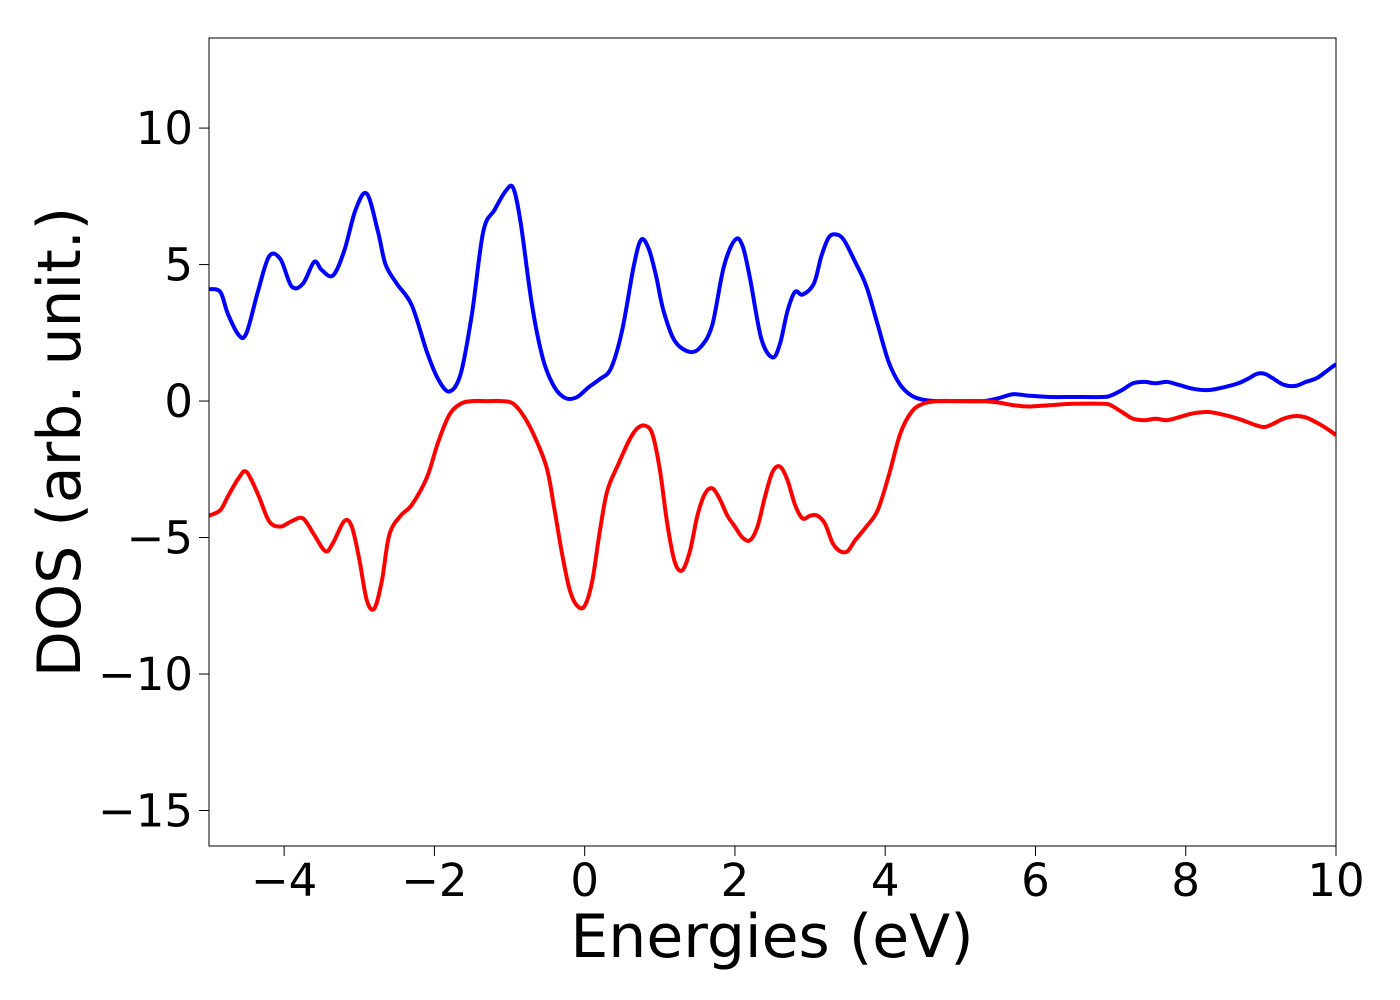 This screenshot has height=1000, width=1400. What do you see at coordinates (584, 880) in the screenshot?
I see `x-tick-label: 0` at bounding box center [584, 880].